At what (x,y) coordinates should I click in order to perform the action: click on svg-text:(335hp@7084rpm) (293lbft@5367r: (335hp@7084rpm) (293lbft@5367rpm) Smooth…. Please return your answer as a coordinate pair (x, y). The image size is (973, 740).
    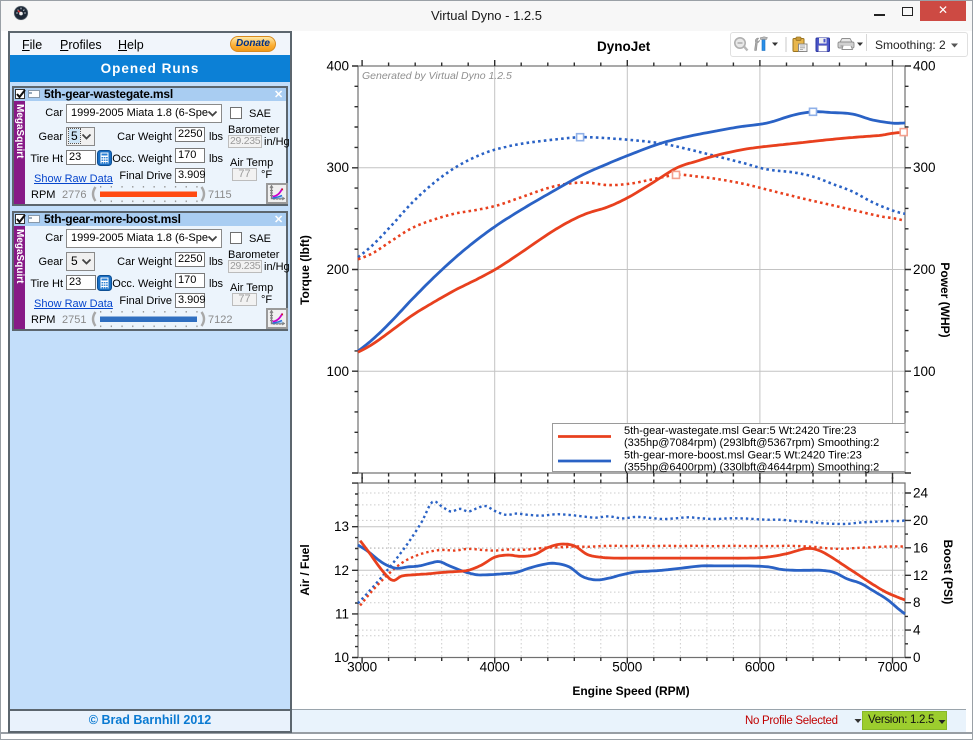
    Looking at the image, I should click on (751, 443).